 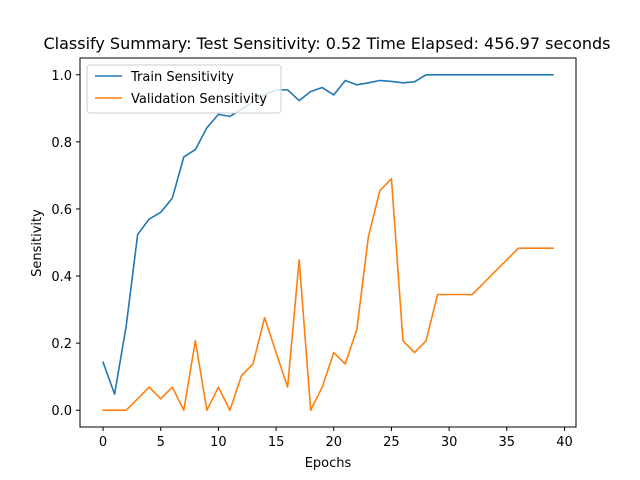 What do you see at coordinates (449, 442) in the screenshot?
I see `x-tick-label: 30` at bounding box center [449, 442].